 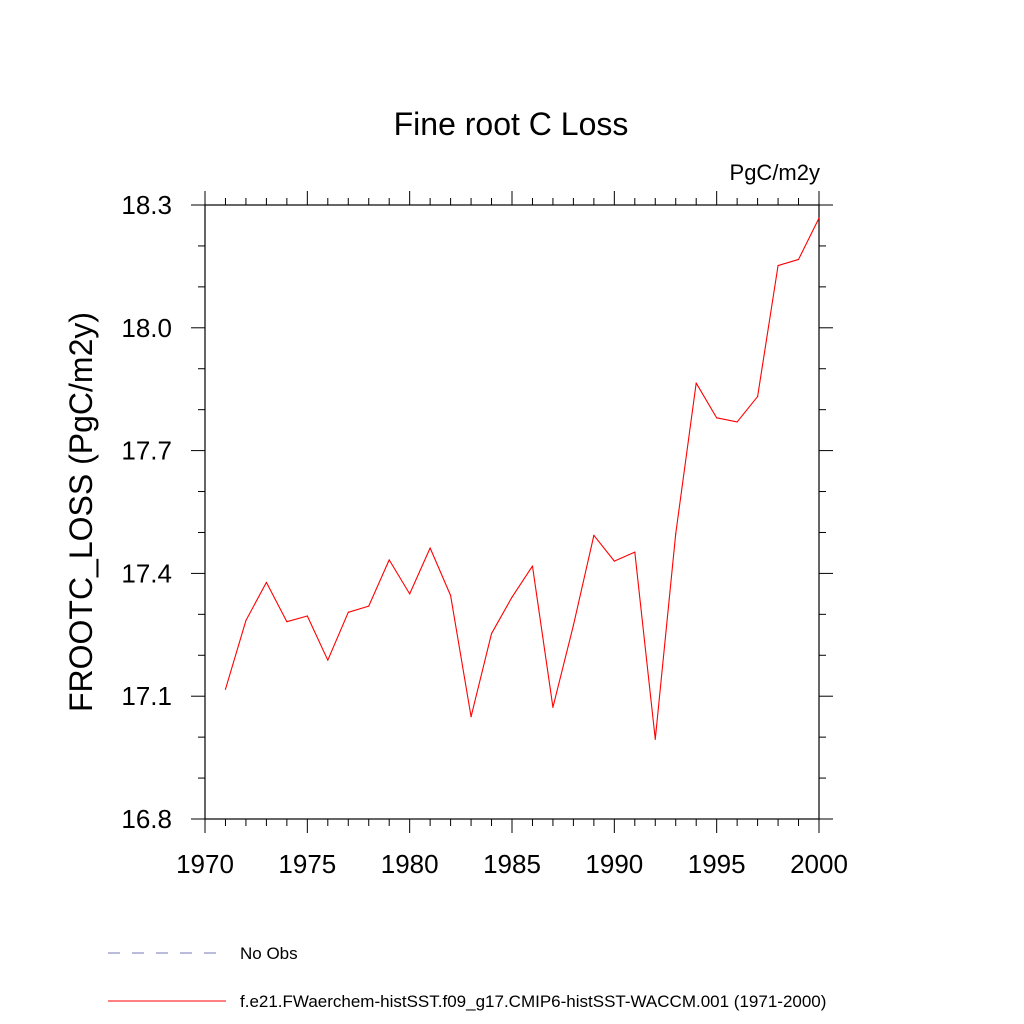 I want to click on y-tick-label: 18.3, so click(x=146, y=205).